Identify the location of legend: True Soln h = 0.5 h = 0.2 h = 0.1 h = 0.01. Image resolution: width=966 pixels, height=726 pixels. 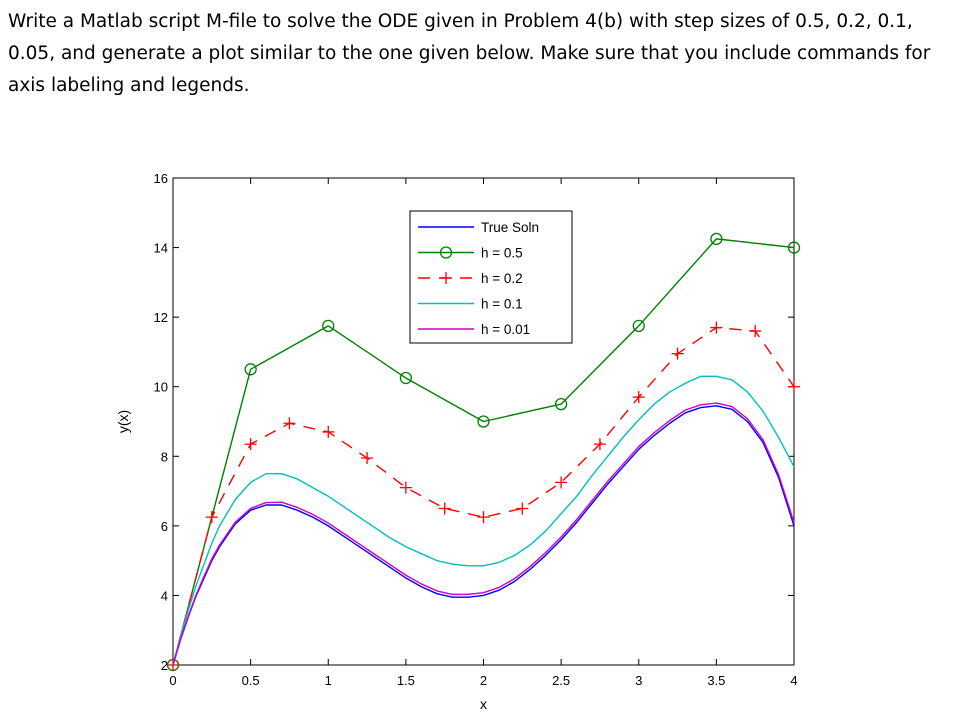
(491, 277).